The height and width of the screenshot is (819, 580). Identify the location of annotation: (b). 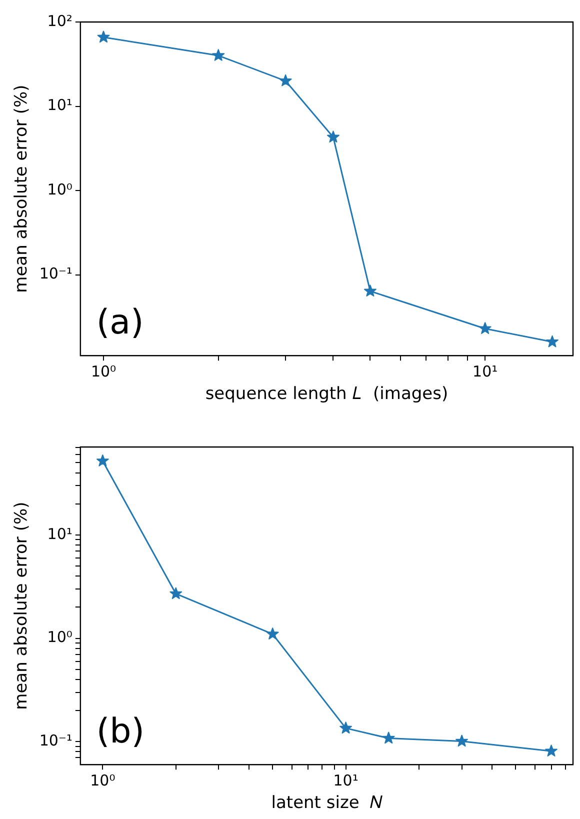
(120, 732).